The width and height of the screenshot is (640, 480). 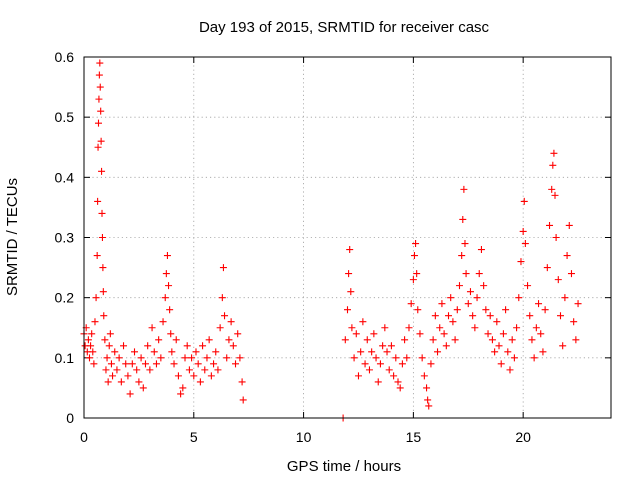 What do you see at coordinates (523, 437) in the screenshot?
I see `x-tick-label: 20` at bounding box center [523, 437].